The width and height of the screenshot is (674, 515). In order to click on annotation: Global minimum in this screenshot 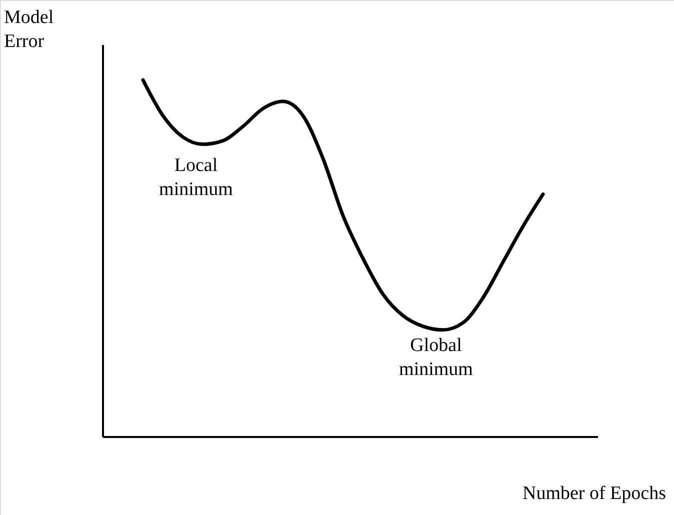, I will do `click(436, 357)`.